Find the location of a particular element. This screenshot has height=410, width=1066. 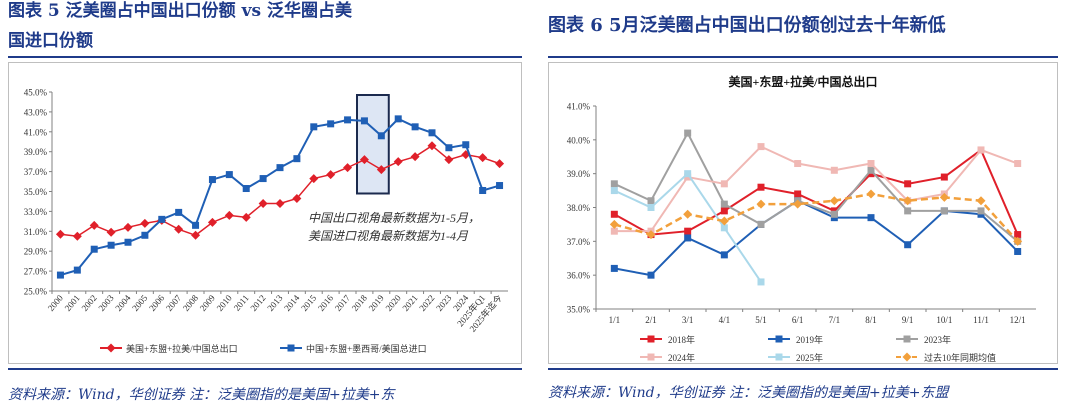

right-y-tick-label: 36.0% is located at coordinates (579, 276).